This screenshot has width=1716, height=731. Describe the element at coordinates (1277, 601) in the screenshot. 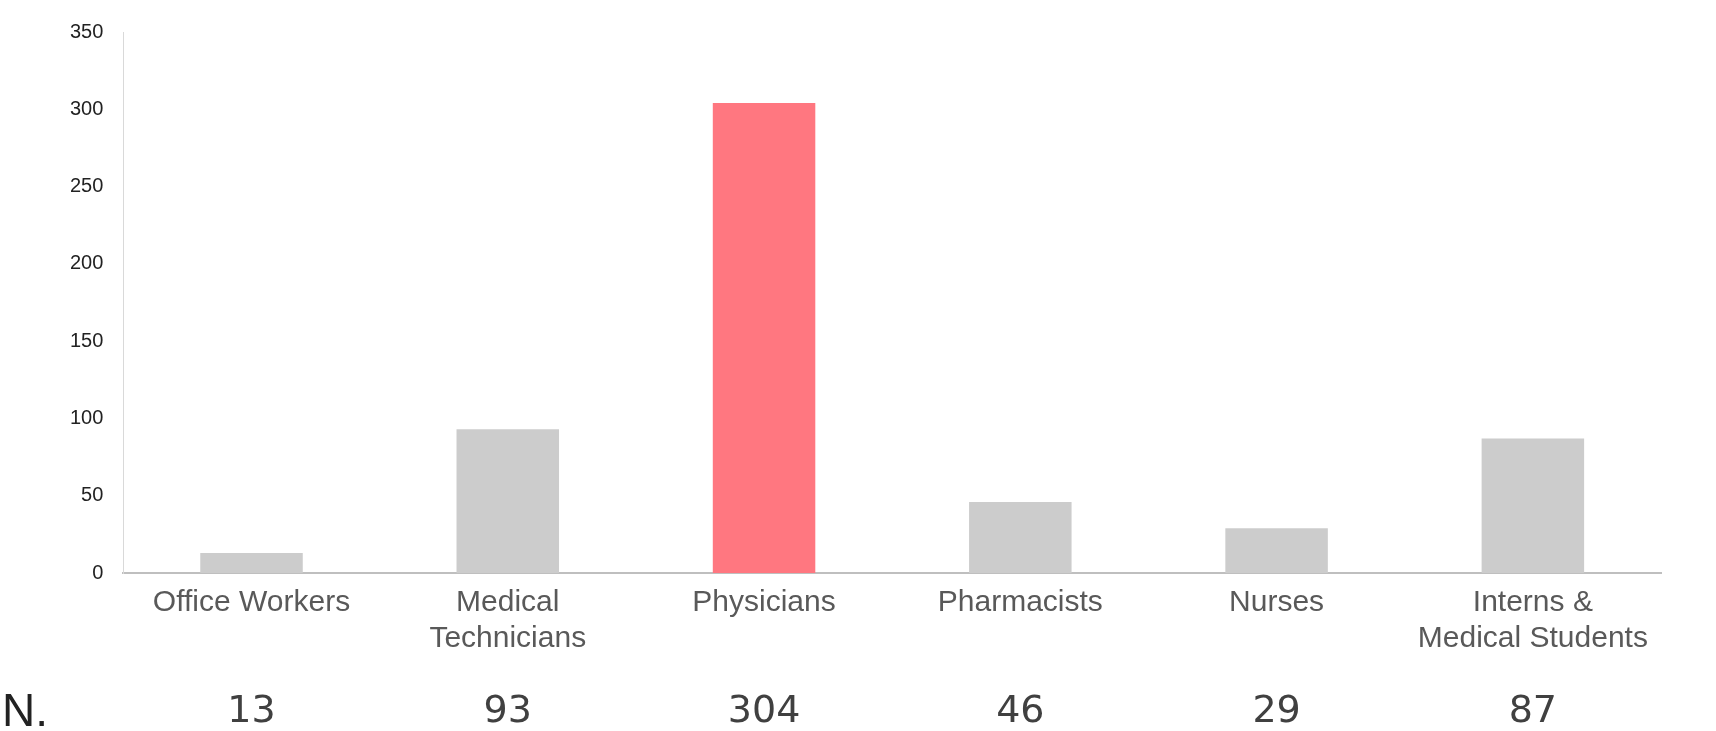

I see `x-tick-label: Nurses` at that location.